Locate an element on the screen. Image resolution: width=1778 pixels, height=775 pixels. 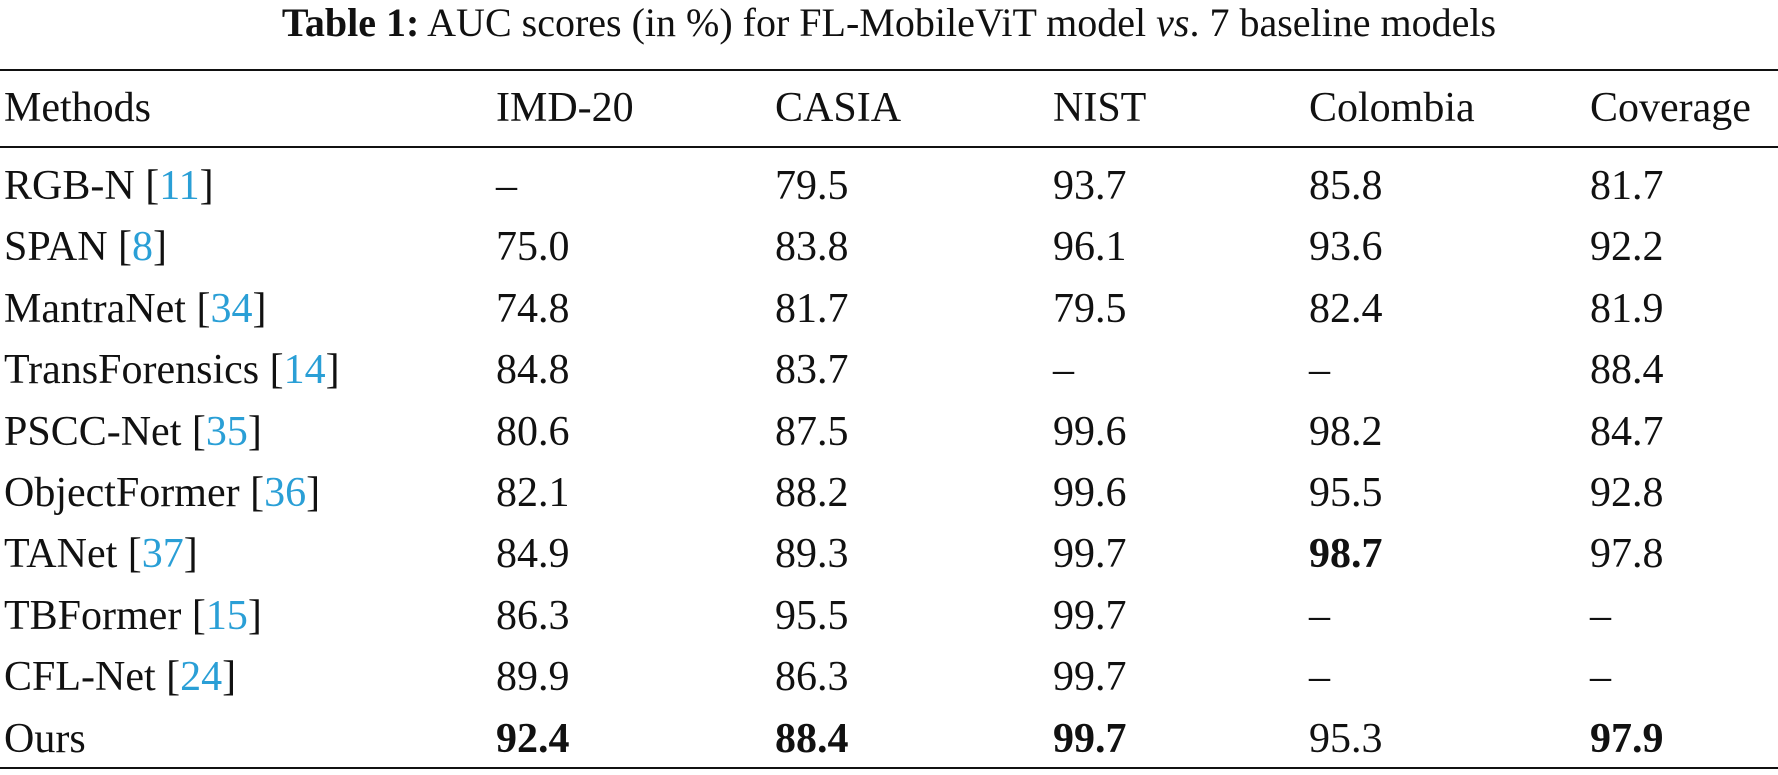
method-name: ObjectFormer is located at coordinates (122, 493).